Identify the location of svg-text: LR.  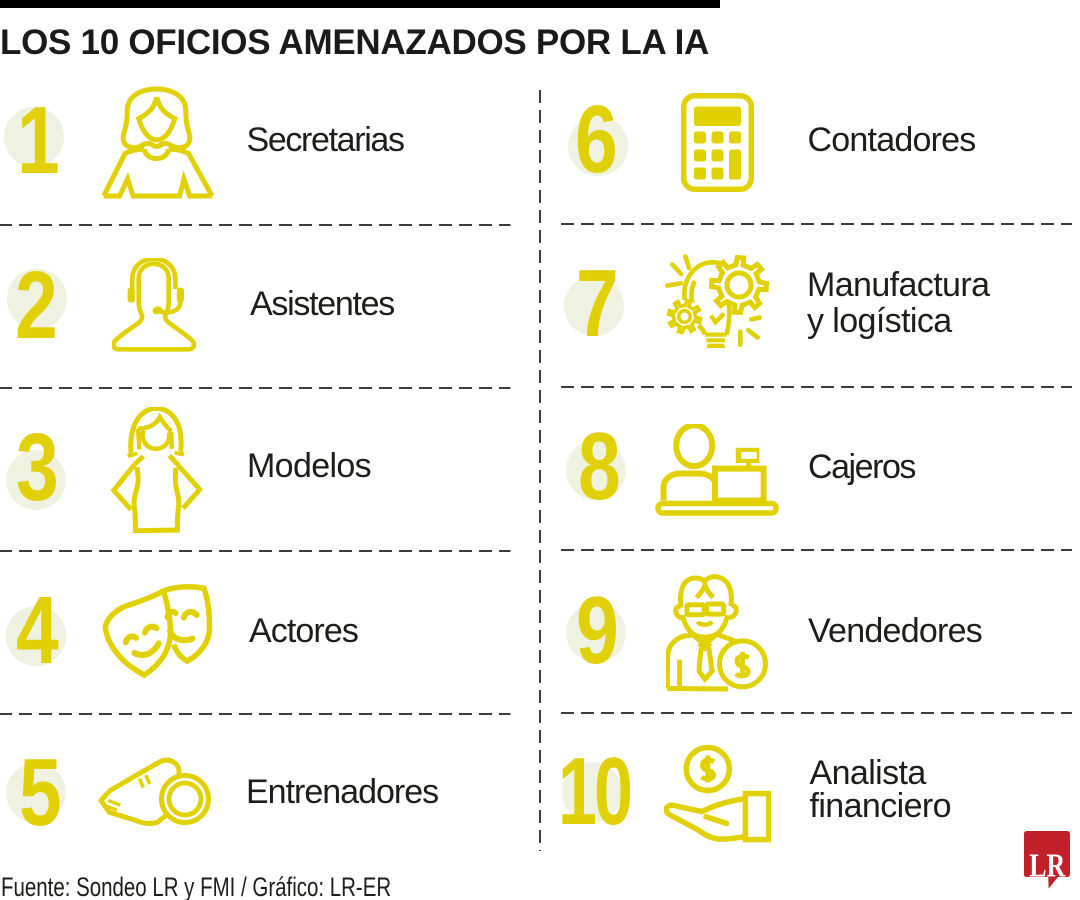
(1047, 865).